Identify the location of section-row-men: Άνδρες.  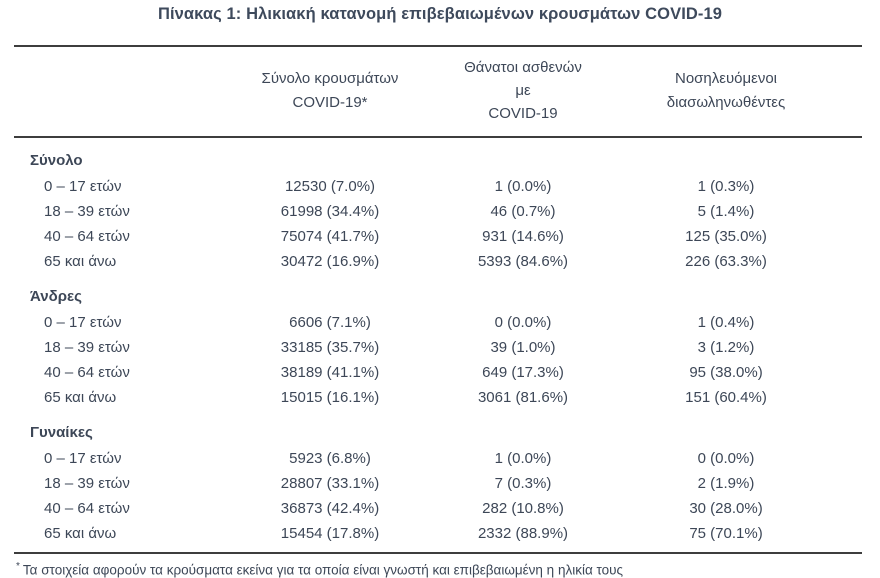
(438, 292).